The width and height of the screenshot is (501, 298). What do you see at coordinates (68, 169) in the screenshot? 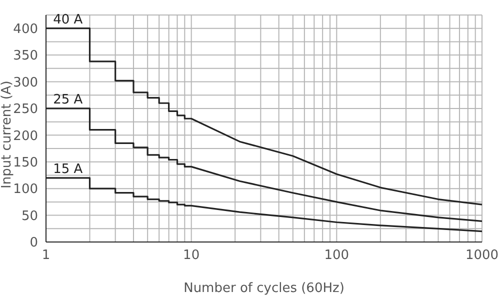
I see `series-label: 15 A` at bounding box center [68, 169].